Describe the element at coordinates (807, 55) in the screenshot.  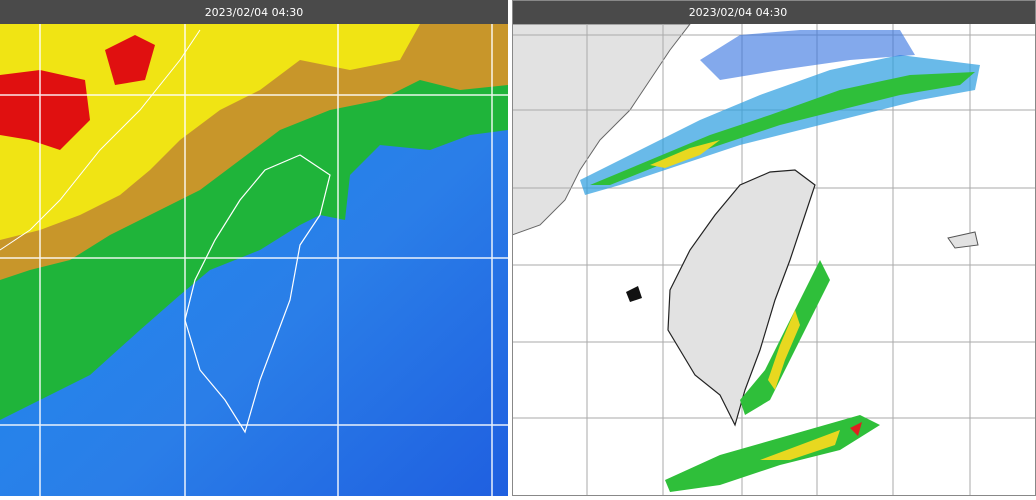
I see `echo-blue` at that location.